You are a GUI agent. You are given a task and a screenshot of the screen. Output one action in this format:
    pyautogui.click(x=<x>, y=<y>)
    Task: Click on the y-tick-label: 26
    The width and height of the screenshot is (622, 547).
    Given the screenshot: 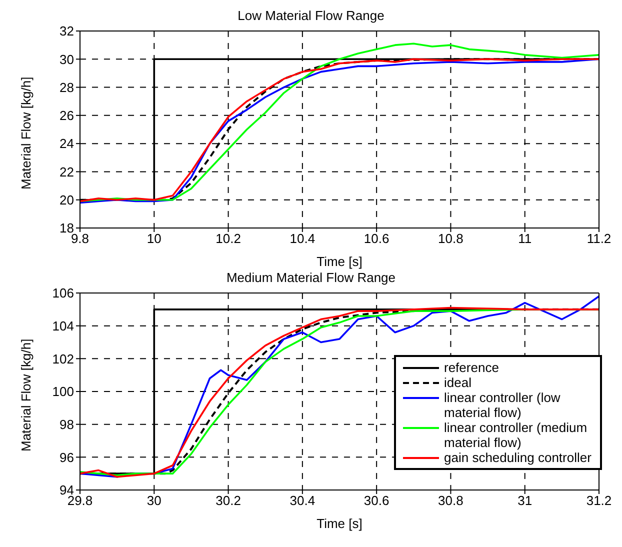 What is the action you would take?
    pyautogui.click(x=67, y=116)
    